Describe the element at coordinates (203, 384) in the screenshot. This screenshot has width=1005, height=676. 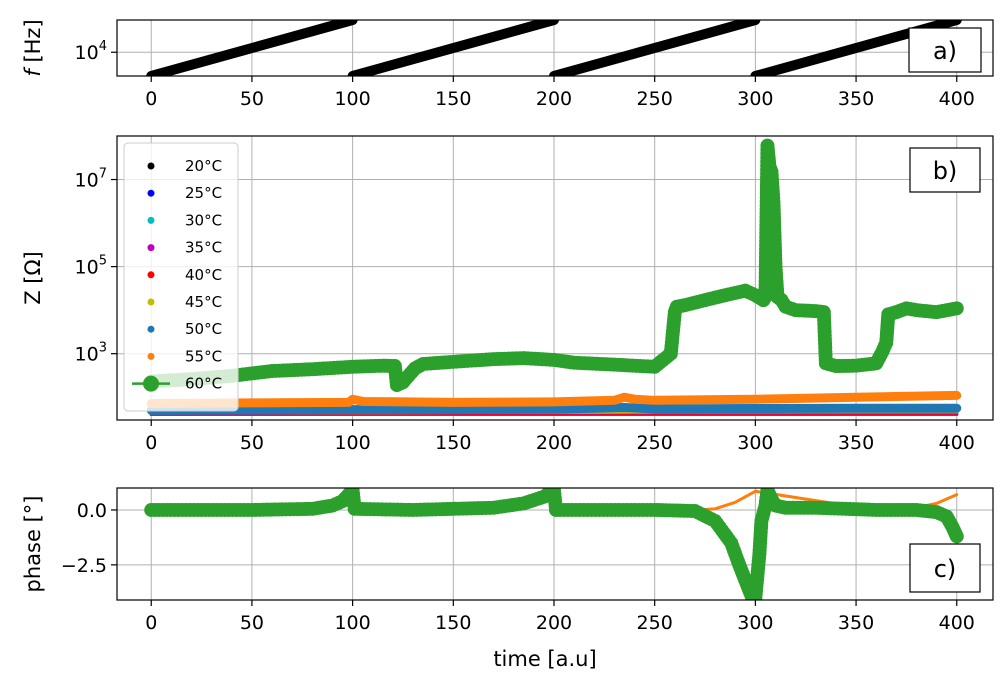
I see `legend-label: 60°C` at that location.